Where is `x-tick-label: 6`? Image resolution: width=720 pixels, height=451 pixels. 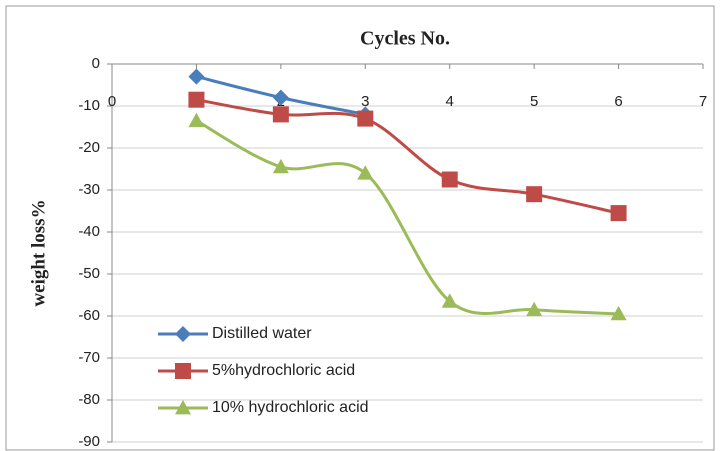 x-tick-label: 6 is located at coordinates (618, 101).